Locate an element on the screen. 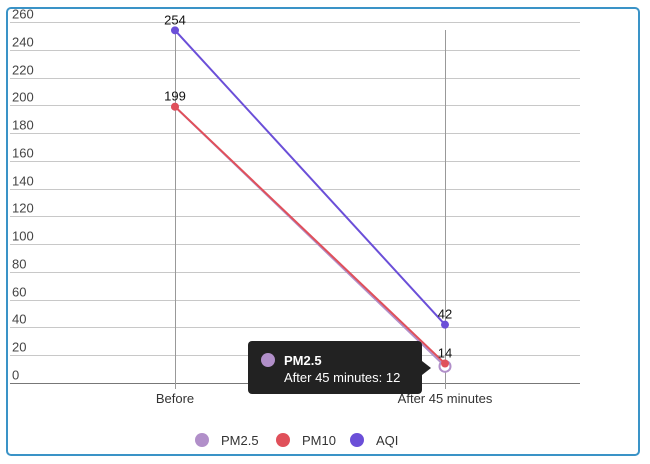 The width and height of the screenshot is (650, 464). tooltip-text: After 45 minutes: 12 is located at coordinates (342, 377).